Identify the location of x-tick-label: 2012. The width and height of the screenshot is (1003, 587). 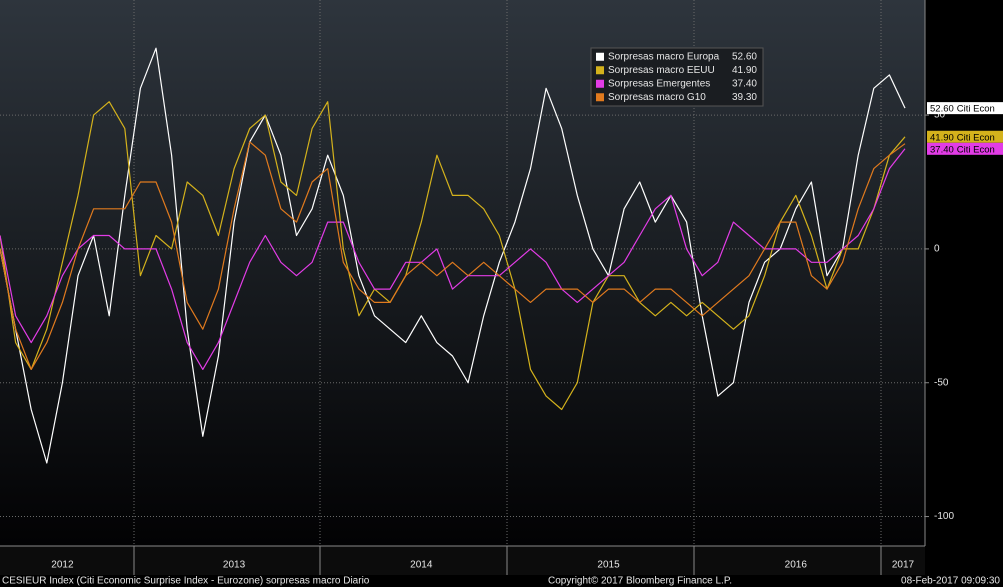
(62, 565).